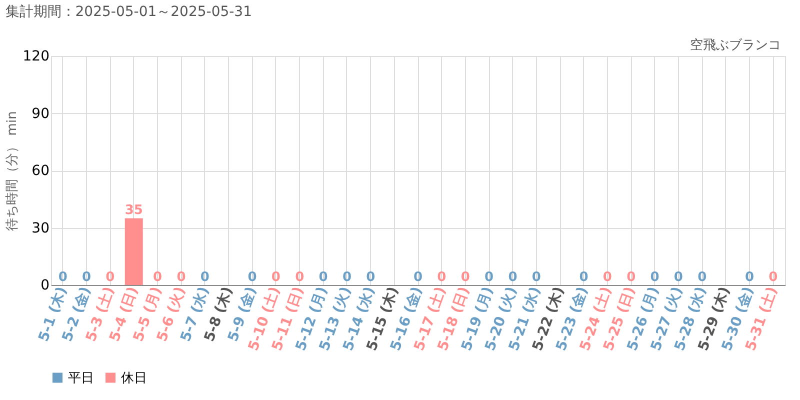  What do you see at coordinates (41, 114) in the screenshot?
I see `y-tick-label: 90` at bounding box center [41, 114].